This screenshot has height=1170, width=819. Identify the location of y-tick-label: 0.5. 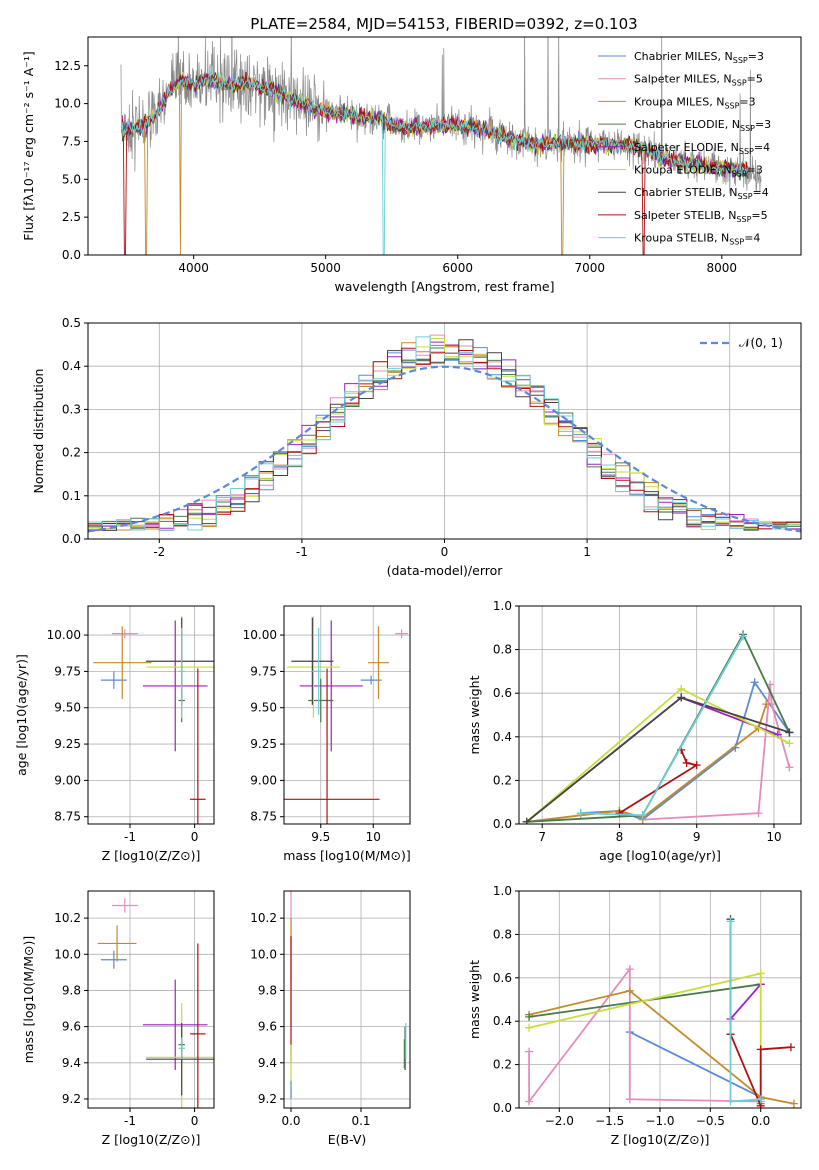
(71, 323).